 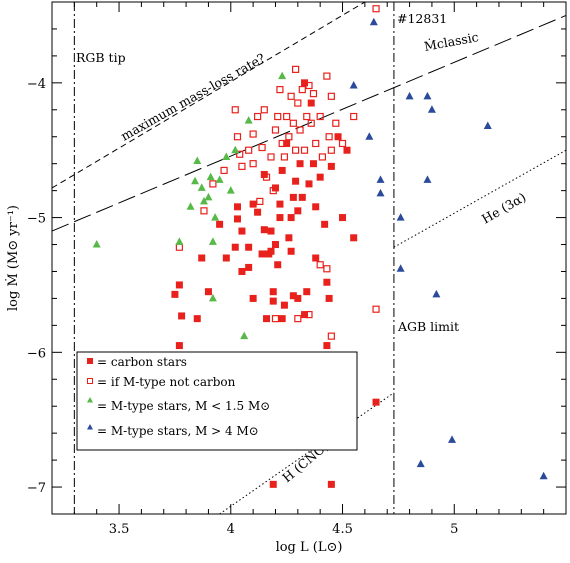 What do you see at coordinates (422, 18) in the screenshot?
I see `annotation-12831: #12831` at bounding box center [422, 18].